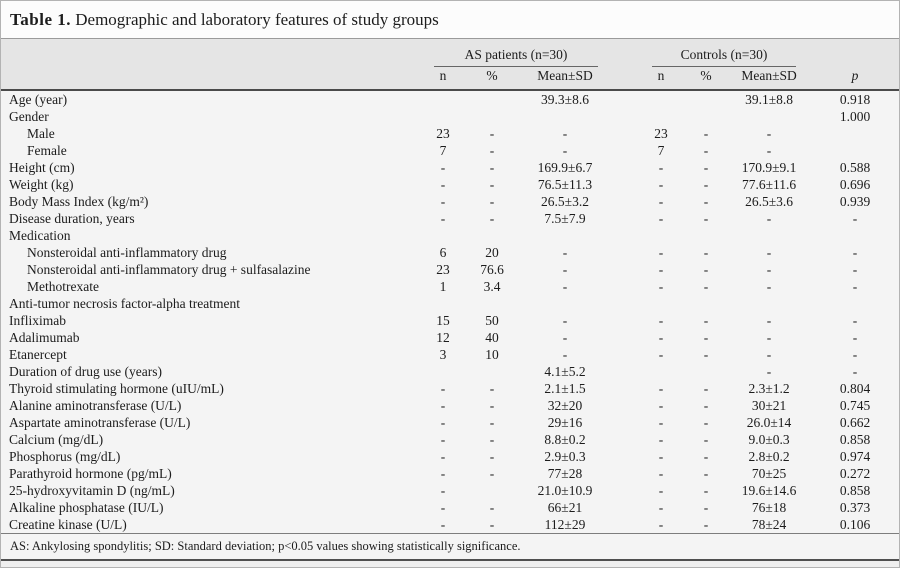 The height and width of the screenshot is (568, 900). What do you see at coordinates (855, 116) in the screenshot?
I see `cell: 1.000` at bounding box center [855, 116].